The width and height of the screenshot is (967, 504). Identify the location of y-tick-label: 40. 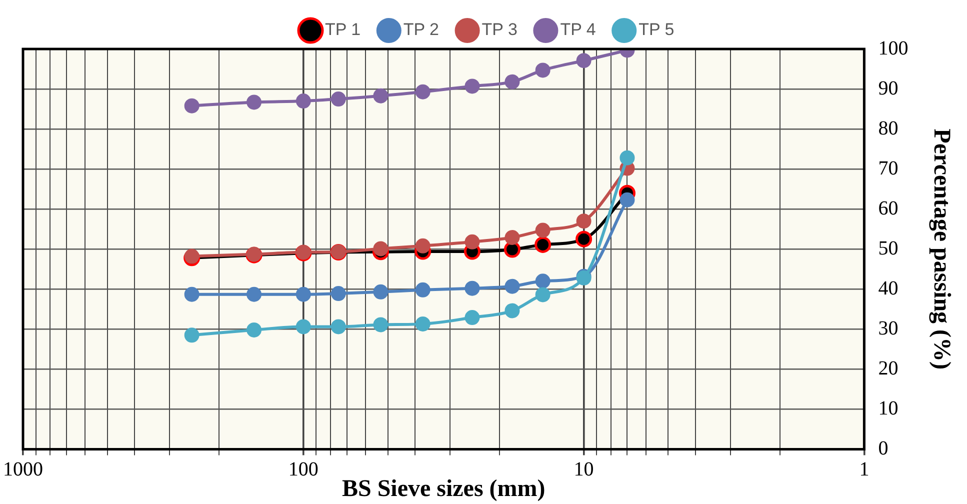
(888, 288).